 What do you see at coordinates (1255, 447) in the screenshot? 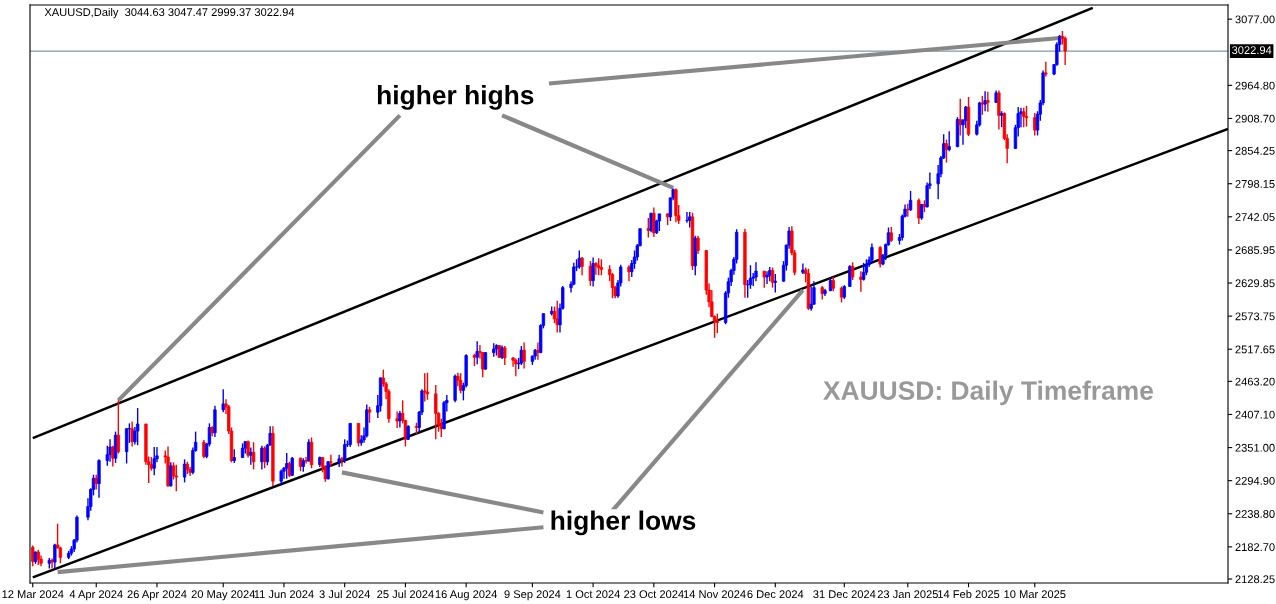
I see `y-tick-label: 2351.00` at bounding box center [1255, 447].